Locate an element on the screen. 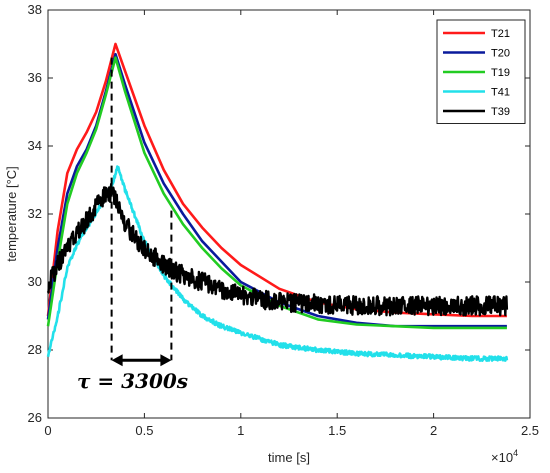 Image resolution: width=550 pixels, height=473 pixels. legend-label-t21: T21 is located at coordinates (500, 34).